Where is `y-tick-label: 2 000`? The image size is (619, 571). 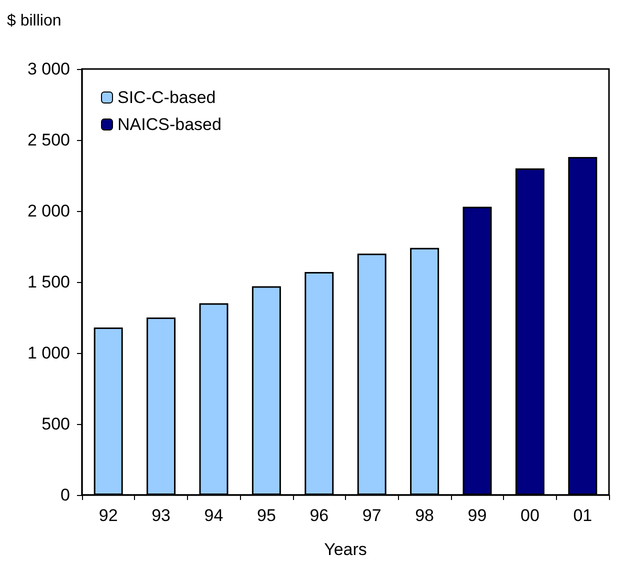 y-tick-label: 2 000 is located at coordinates (48, 211).